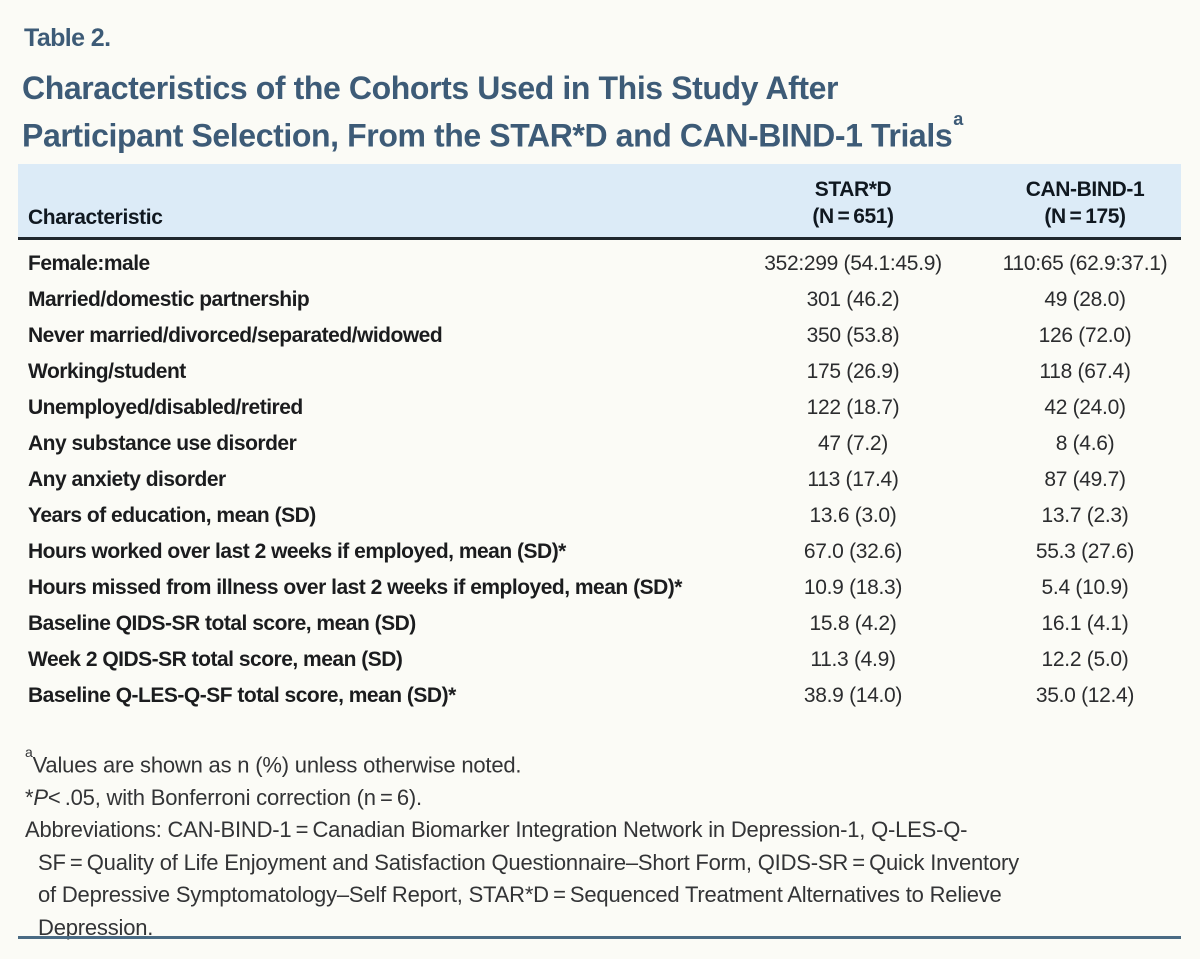 The height and width of the screenshot is (959, 1200). What do you see at coordinates (853, 335) in the screenshot?
I see `row-stard-value: 350 (53.8)` at bounding box center [853, 335].